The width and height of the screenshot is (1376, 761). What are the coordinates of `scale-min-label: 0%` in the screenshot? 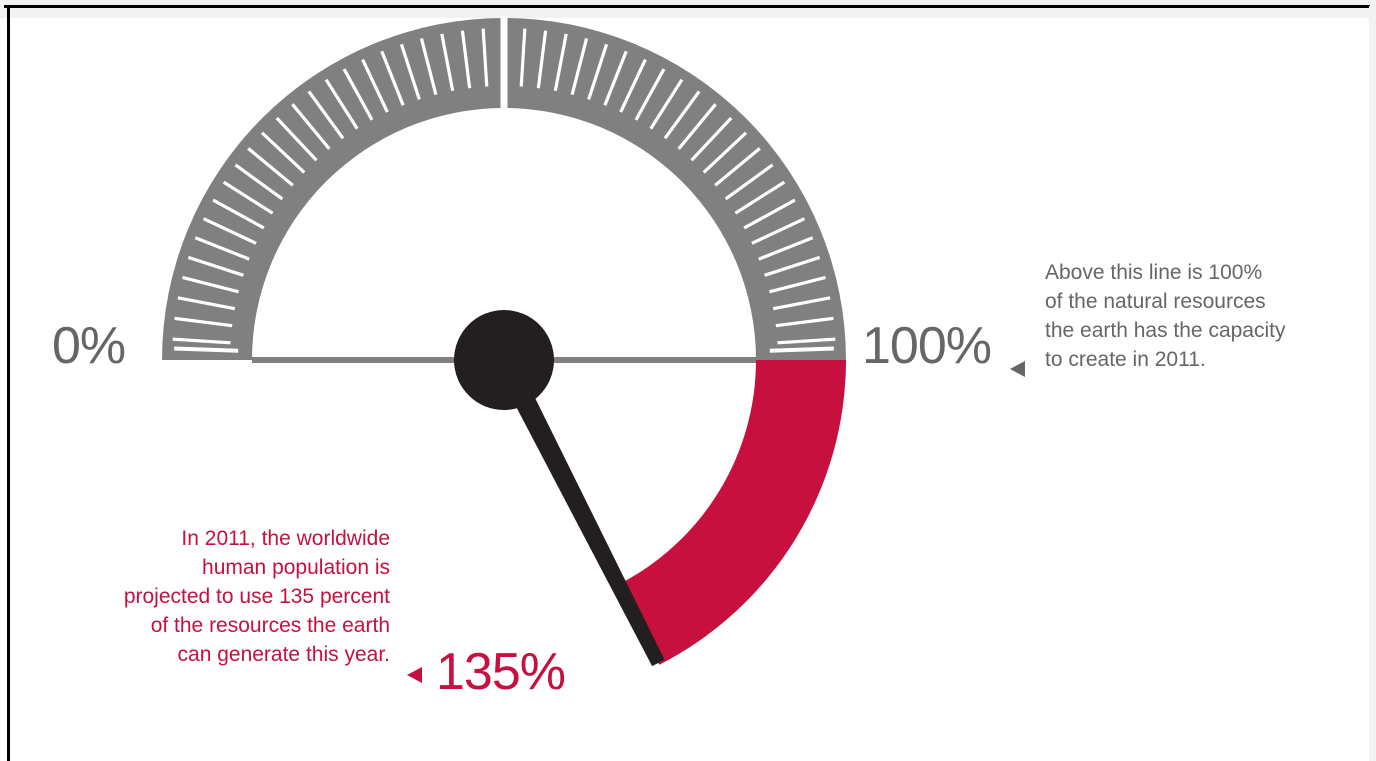 It's located at (89, 346).